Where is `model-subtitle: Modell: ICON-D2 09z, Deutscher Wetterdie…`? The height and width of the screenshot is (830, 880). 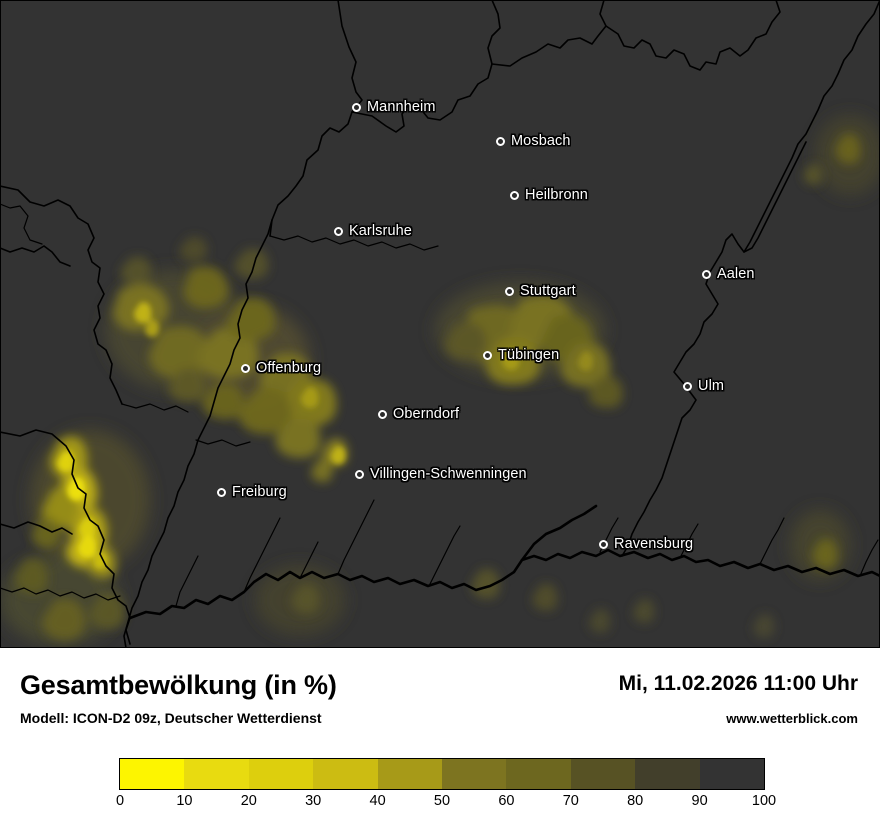
model-subtitle: Modell: ICON-D2 09z, Deutscher Wetterdie… is located at coordinates (171, 718).